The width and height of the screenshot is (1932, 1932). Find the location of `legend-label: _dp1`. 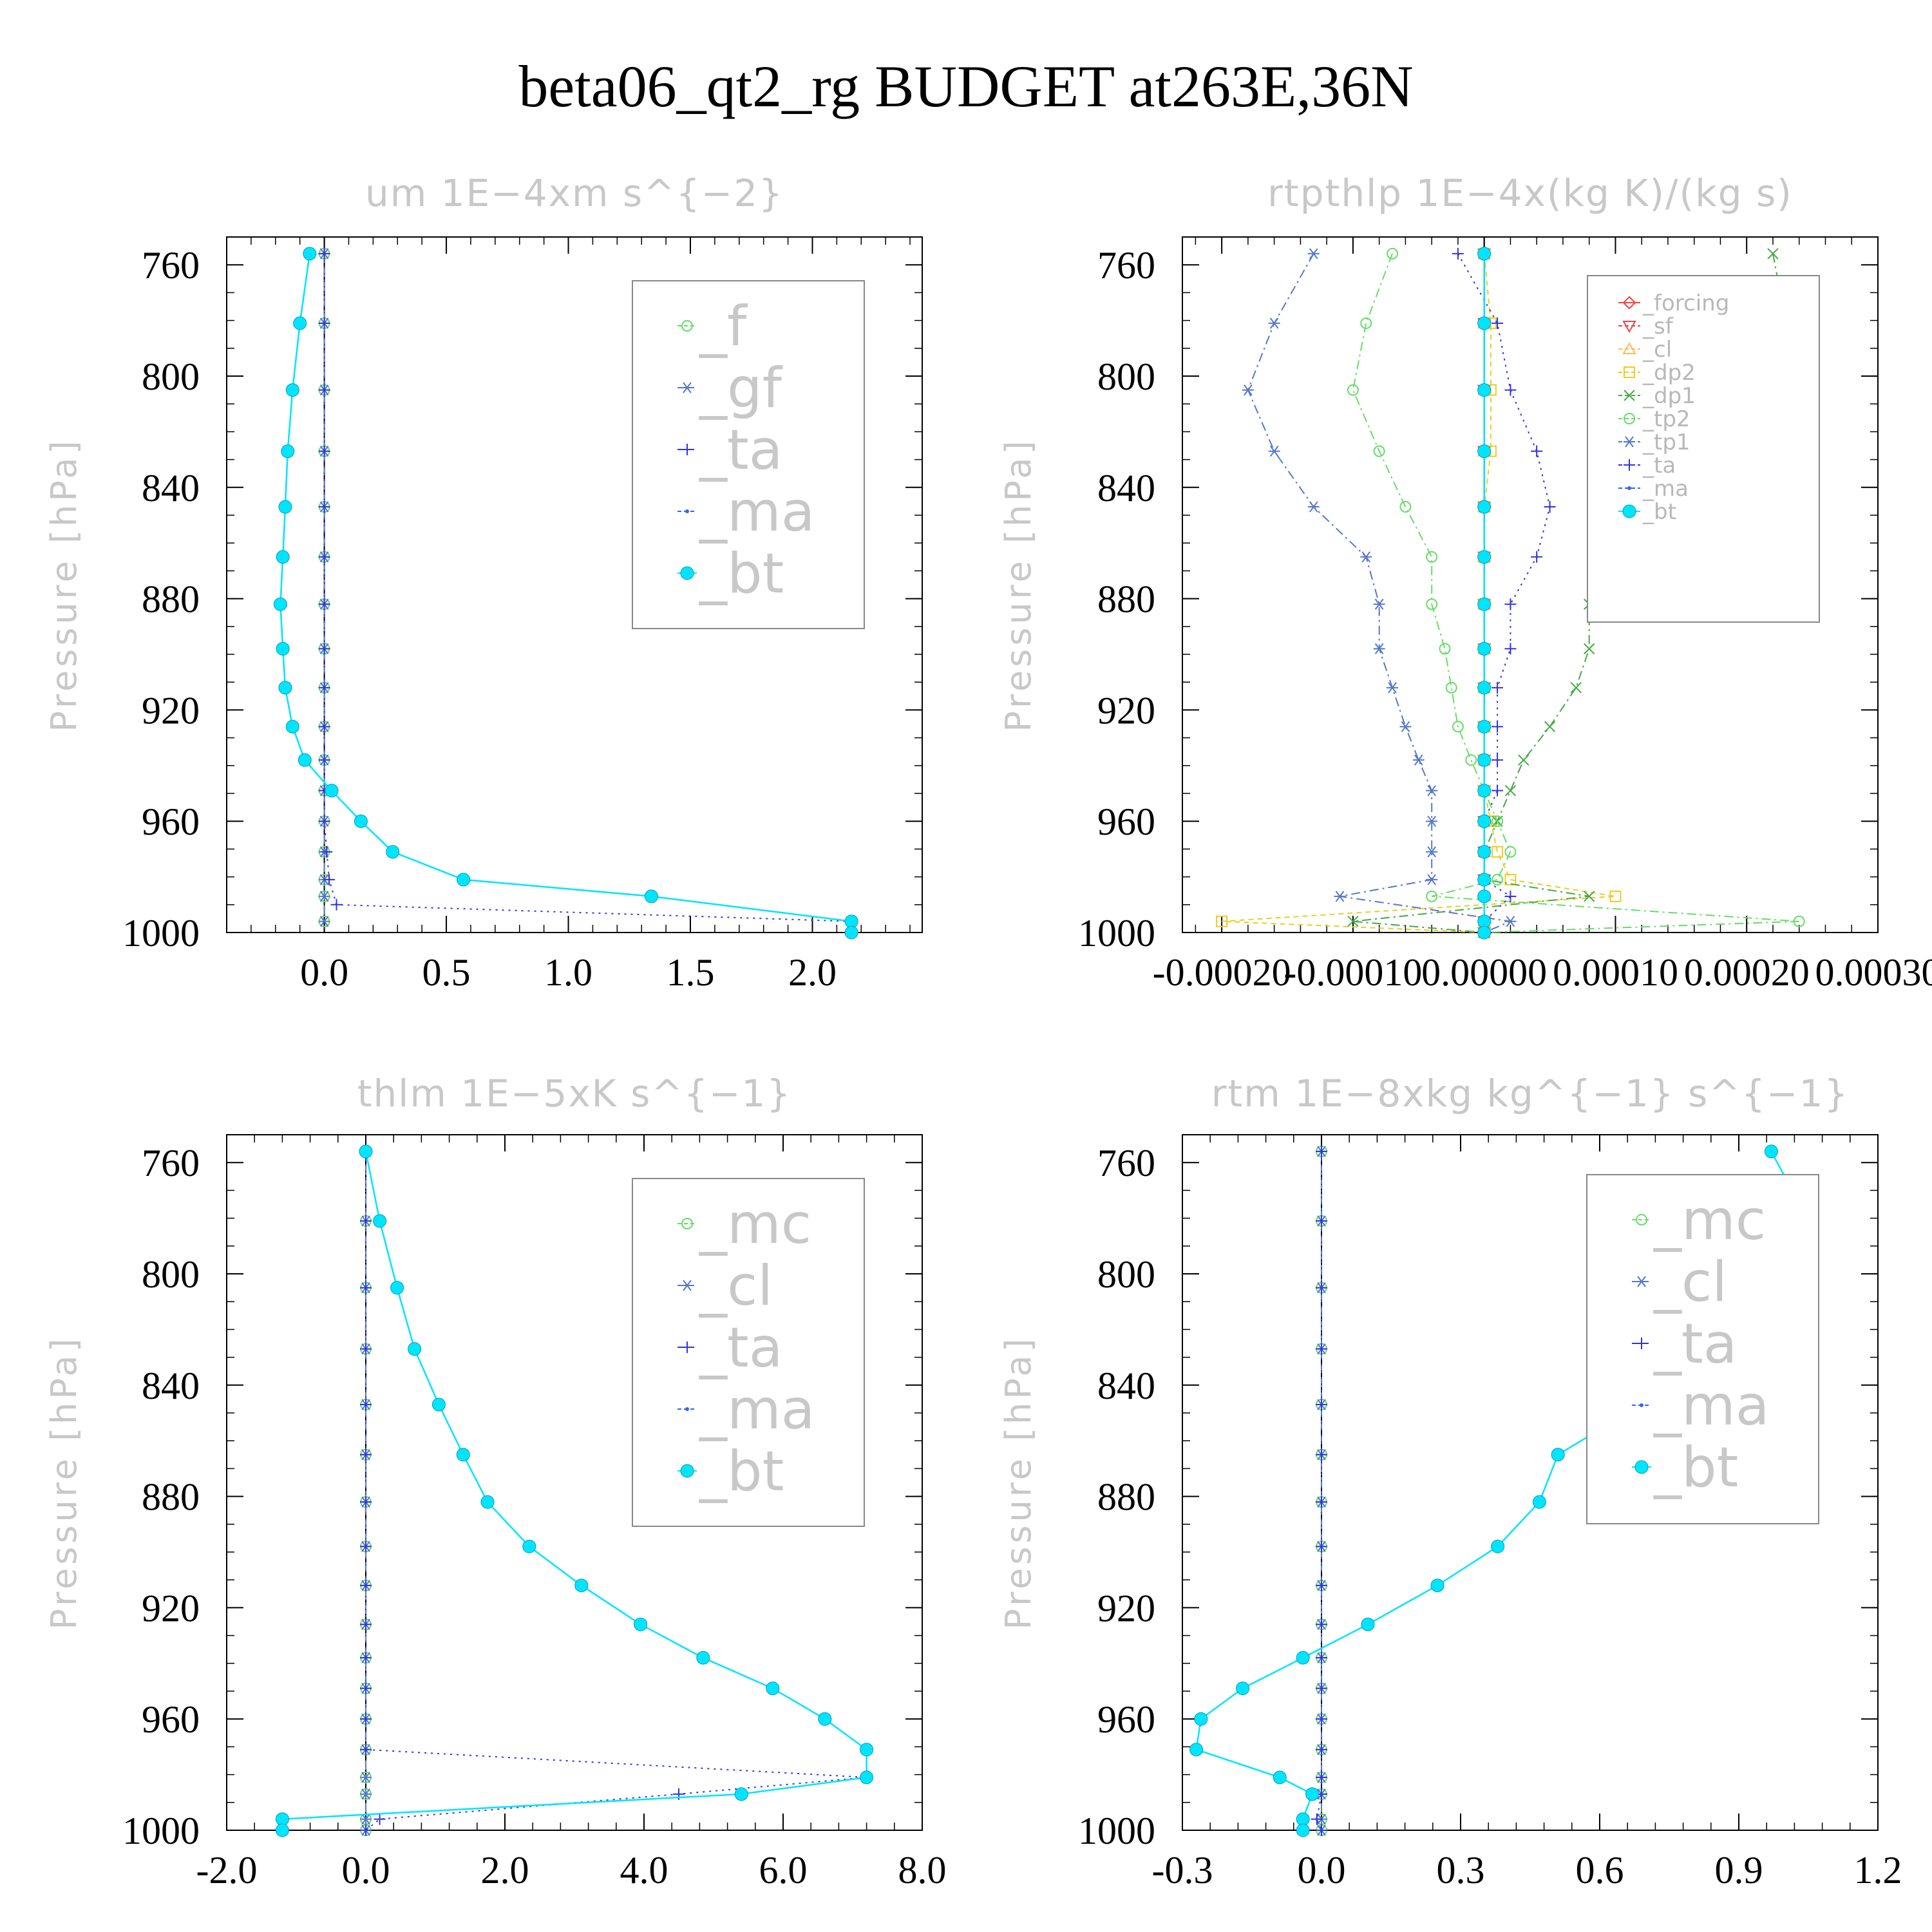

legend-label: _dp1 is located at coordinates (1669, 396).